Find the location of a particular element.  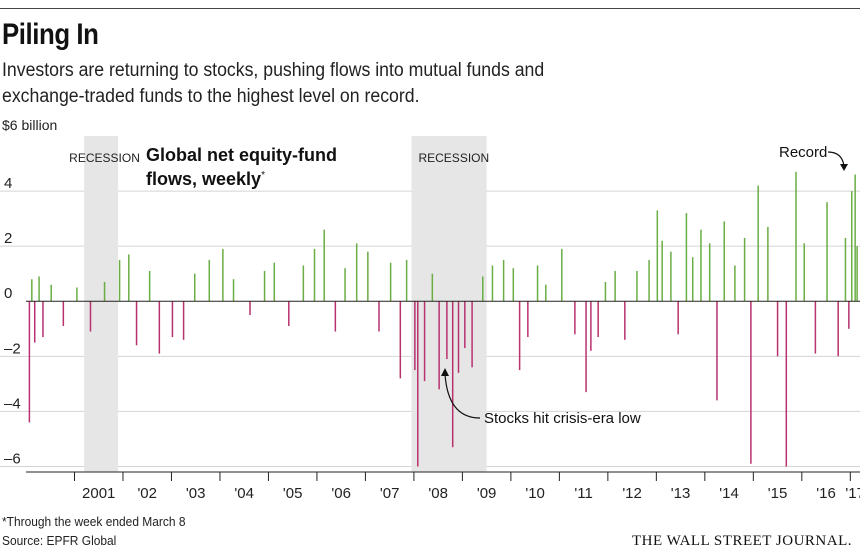

x-tick-label: '13 is located at coordinates (681, 493).